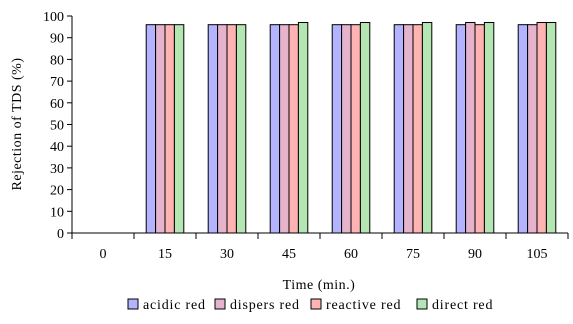 The image size is (573, 324). I want to click on y-tick-label: 60, so click(57, 104).